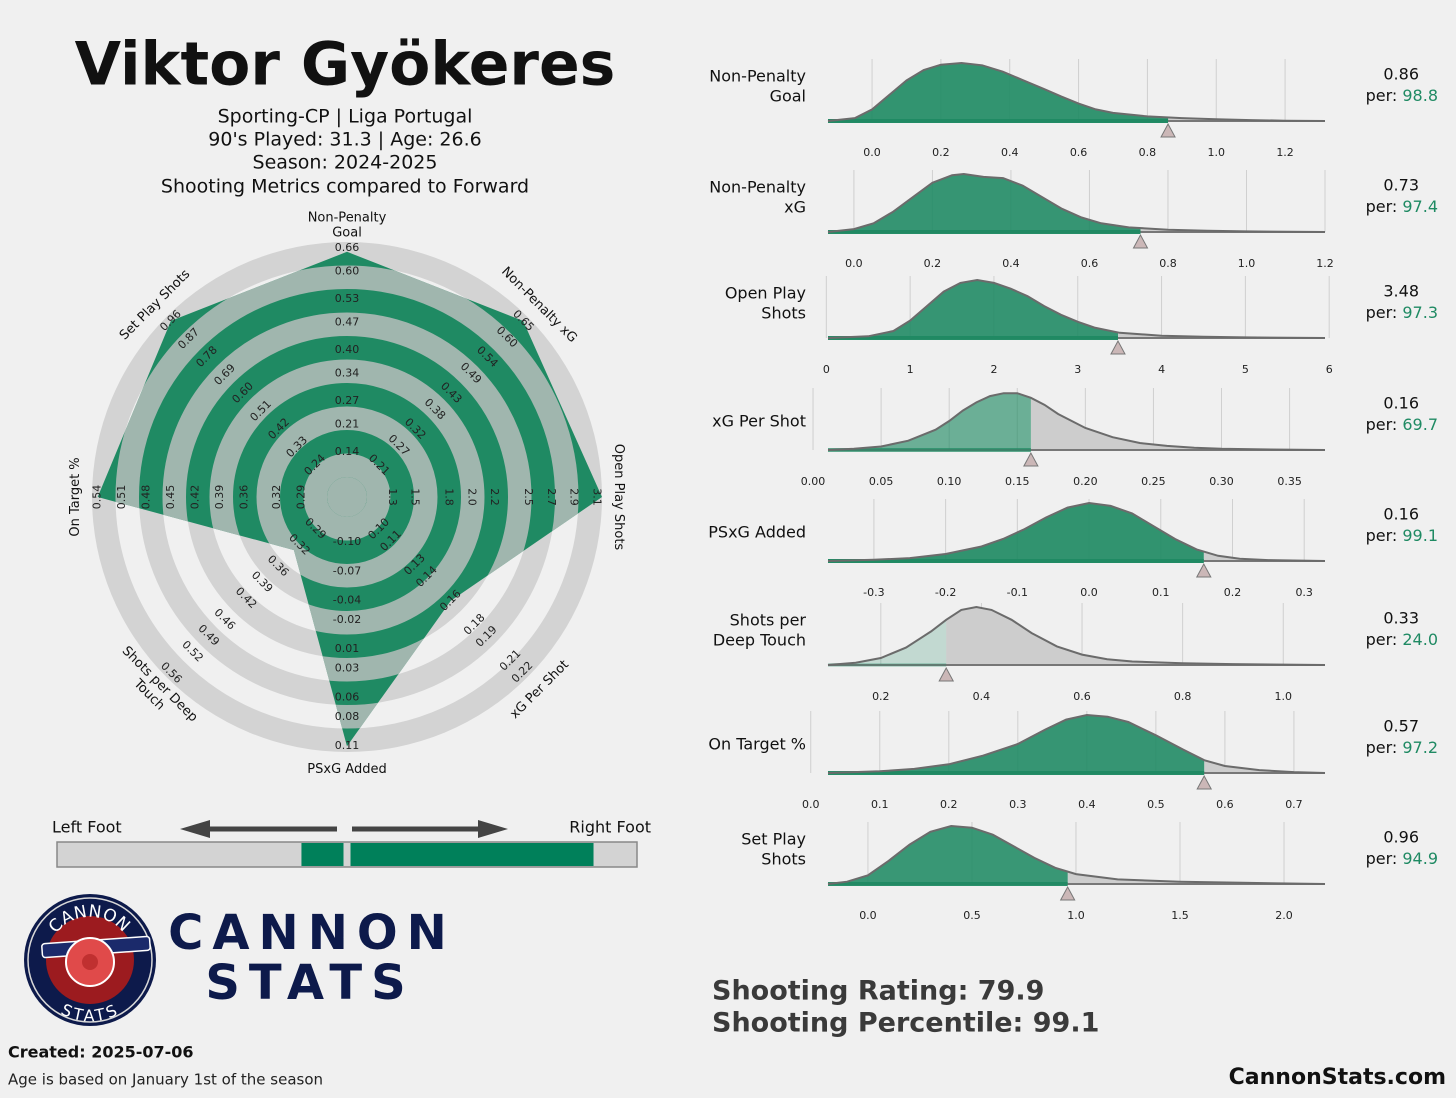 This screenshot has height=1098, width=1456. Describe the element at coordinates (878, 991) in the screenshot. I see `summary-line: Shooting Rating: 79.9` at that location.